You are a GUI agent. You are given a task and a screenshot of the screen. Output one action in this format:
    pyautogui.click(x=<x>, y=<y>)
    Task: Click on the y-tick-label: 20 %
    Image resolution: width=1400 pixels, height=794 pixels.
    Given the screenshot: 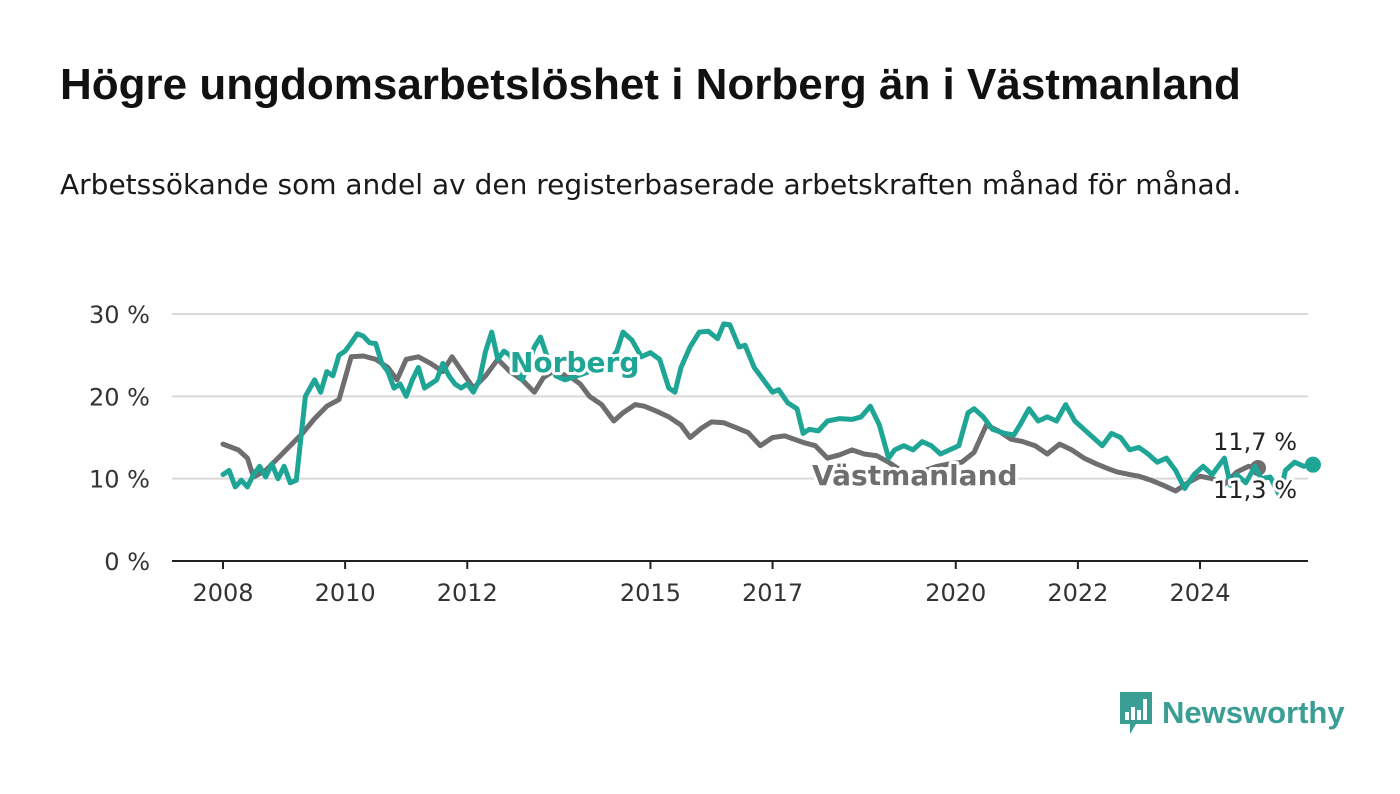 What is the action you would take?
    pyautogui.click(x=119, y=397)
    